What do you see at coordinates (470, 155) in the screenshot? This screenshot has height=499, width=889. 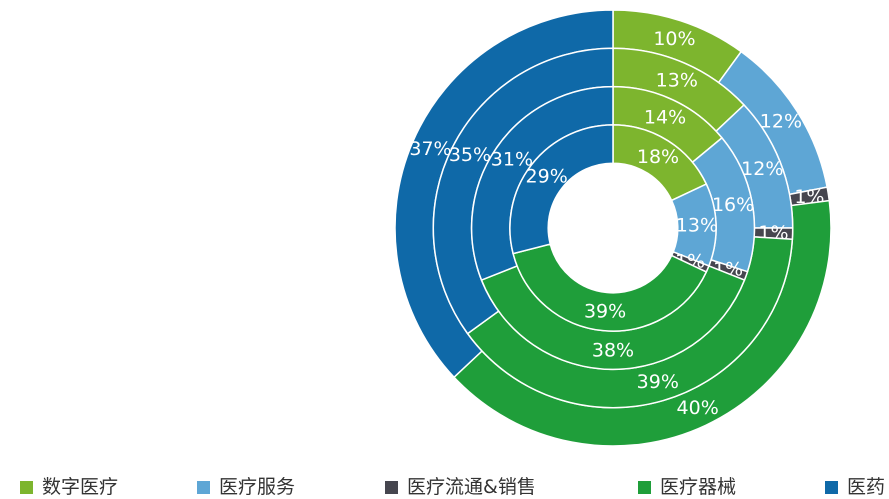 I see `segment-label: 35%` at bounding box center [470, 155].